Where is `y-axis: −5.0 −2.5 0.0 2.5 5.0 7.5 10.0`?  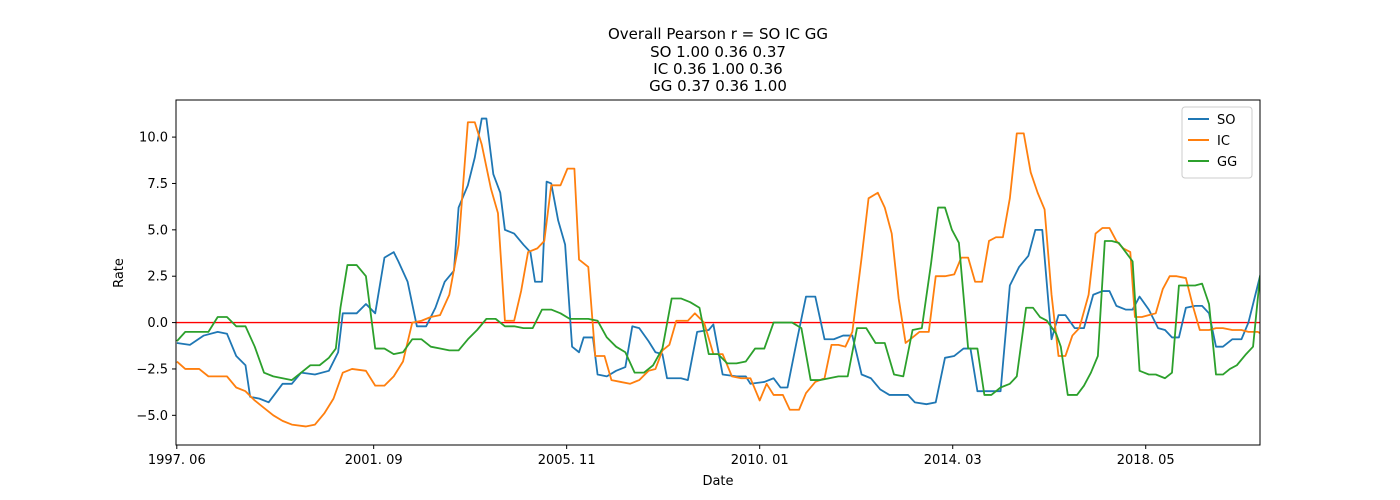 y-axis: −5.0 −2.5 0.0 2.5 5.0 7.5 10.0 is located at coordinates (156, 277).